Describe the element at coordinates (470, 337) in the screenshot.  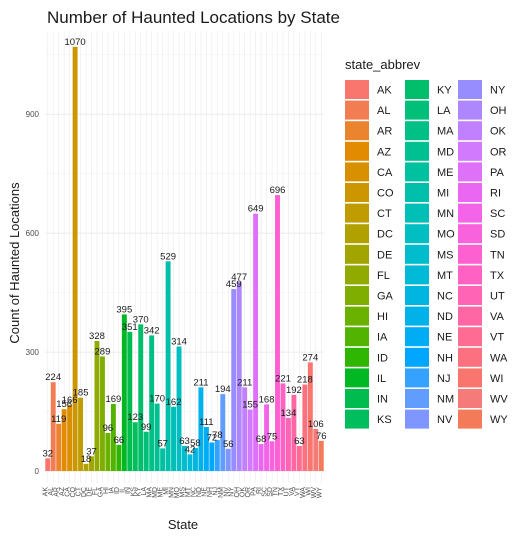
I see `legend-key-vt` at that location.